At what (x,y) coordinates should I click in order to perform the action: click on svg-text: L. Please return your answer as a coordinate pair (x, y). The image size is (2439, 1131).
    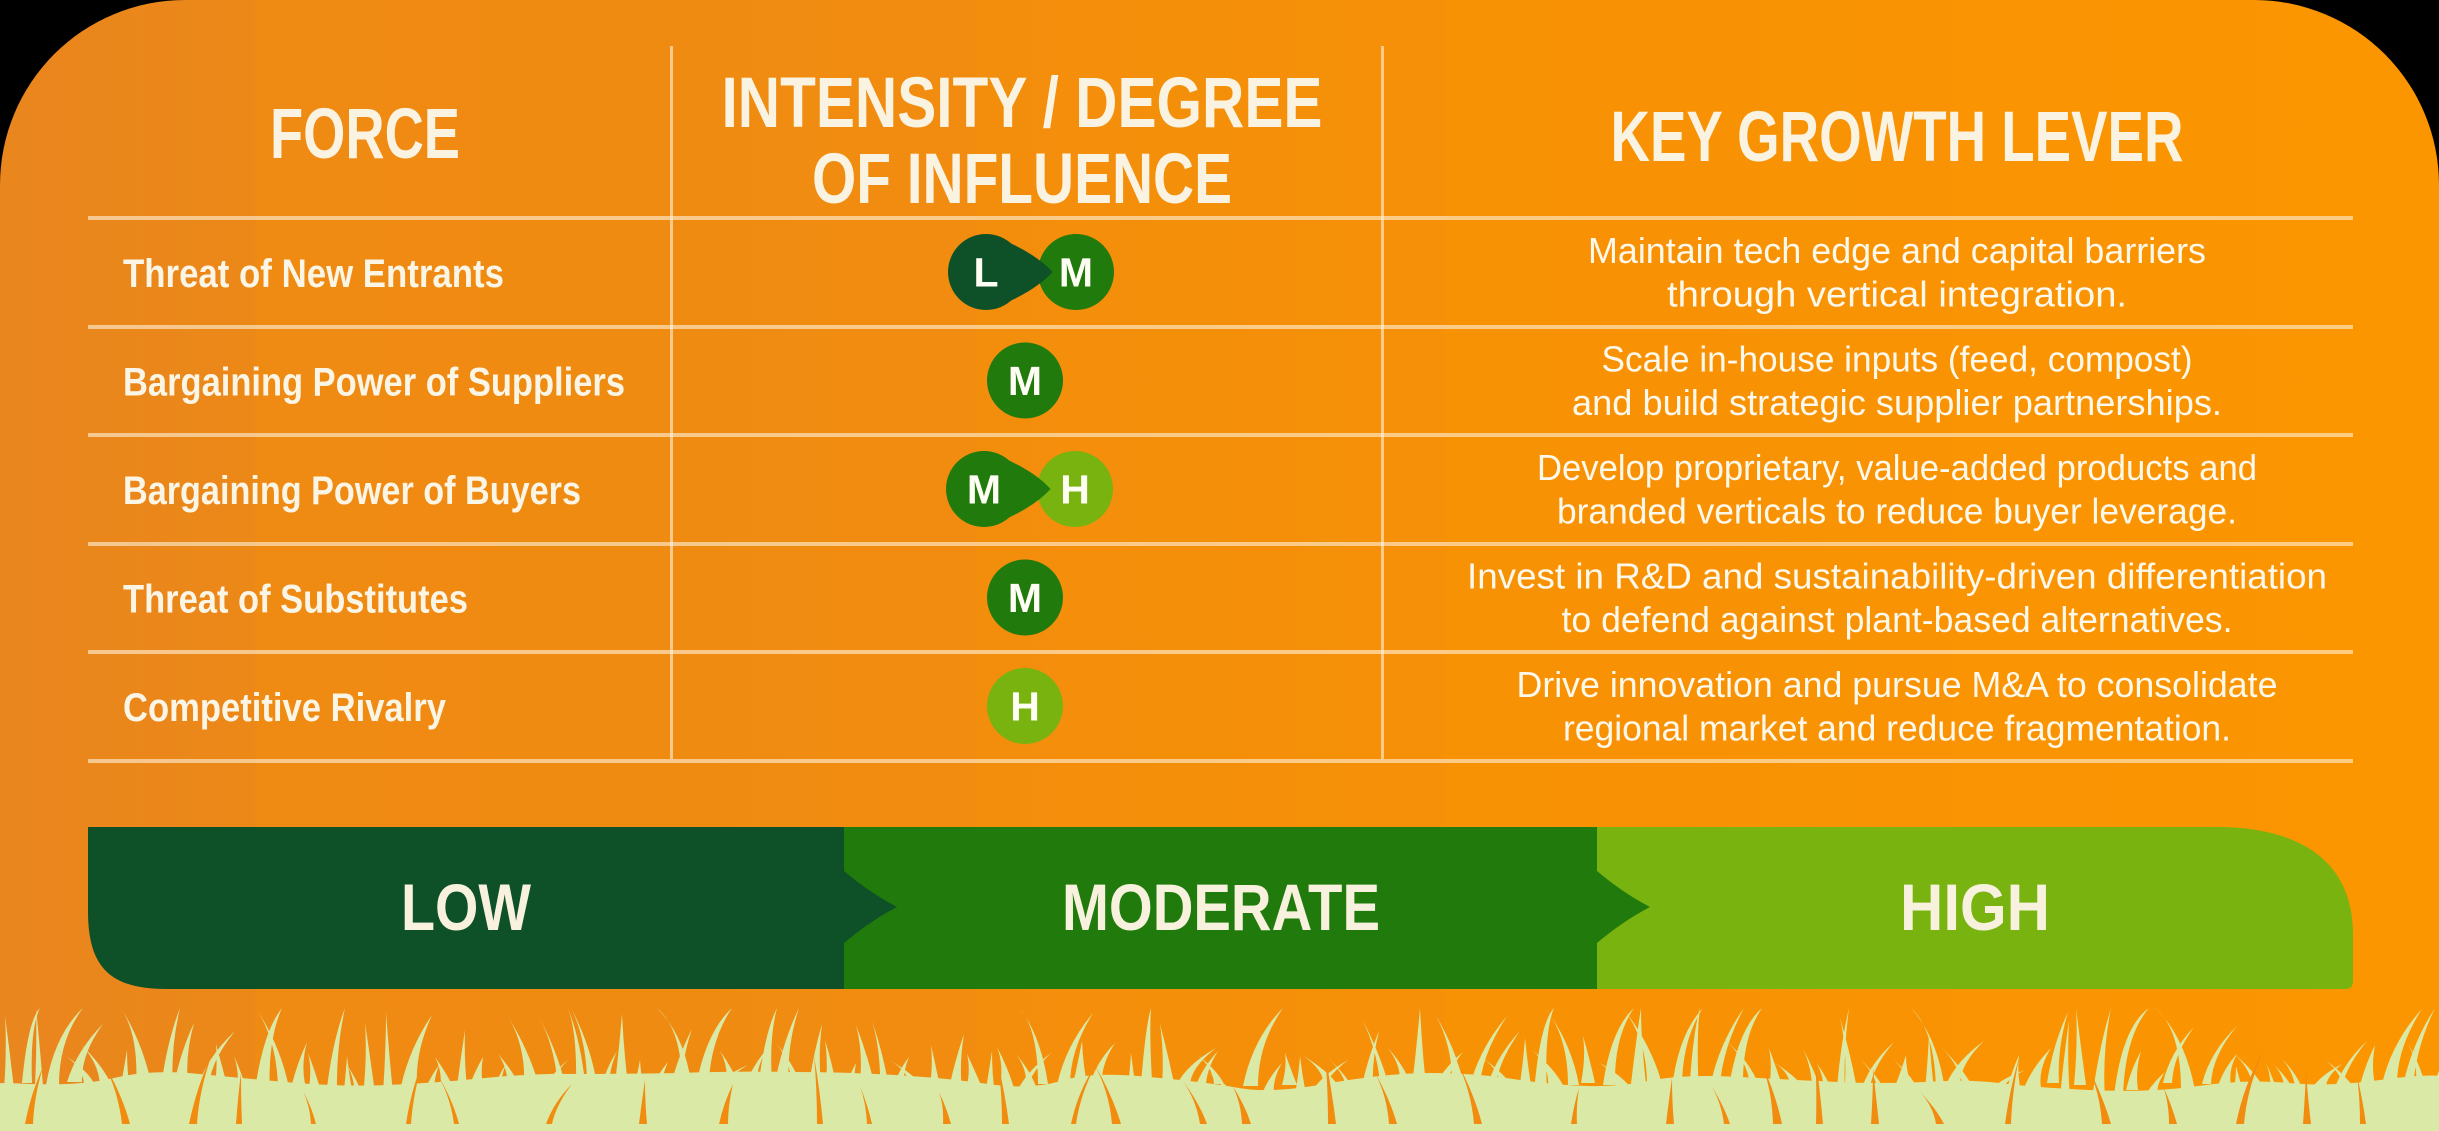
    Looking at the image, I should click on (985, 272).